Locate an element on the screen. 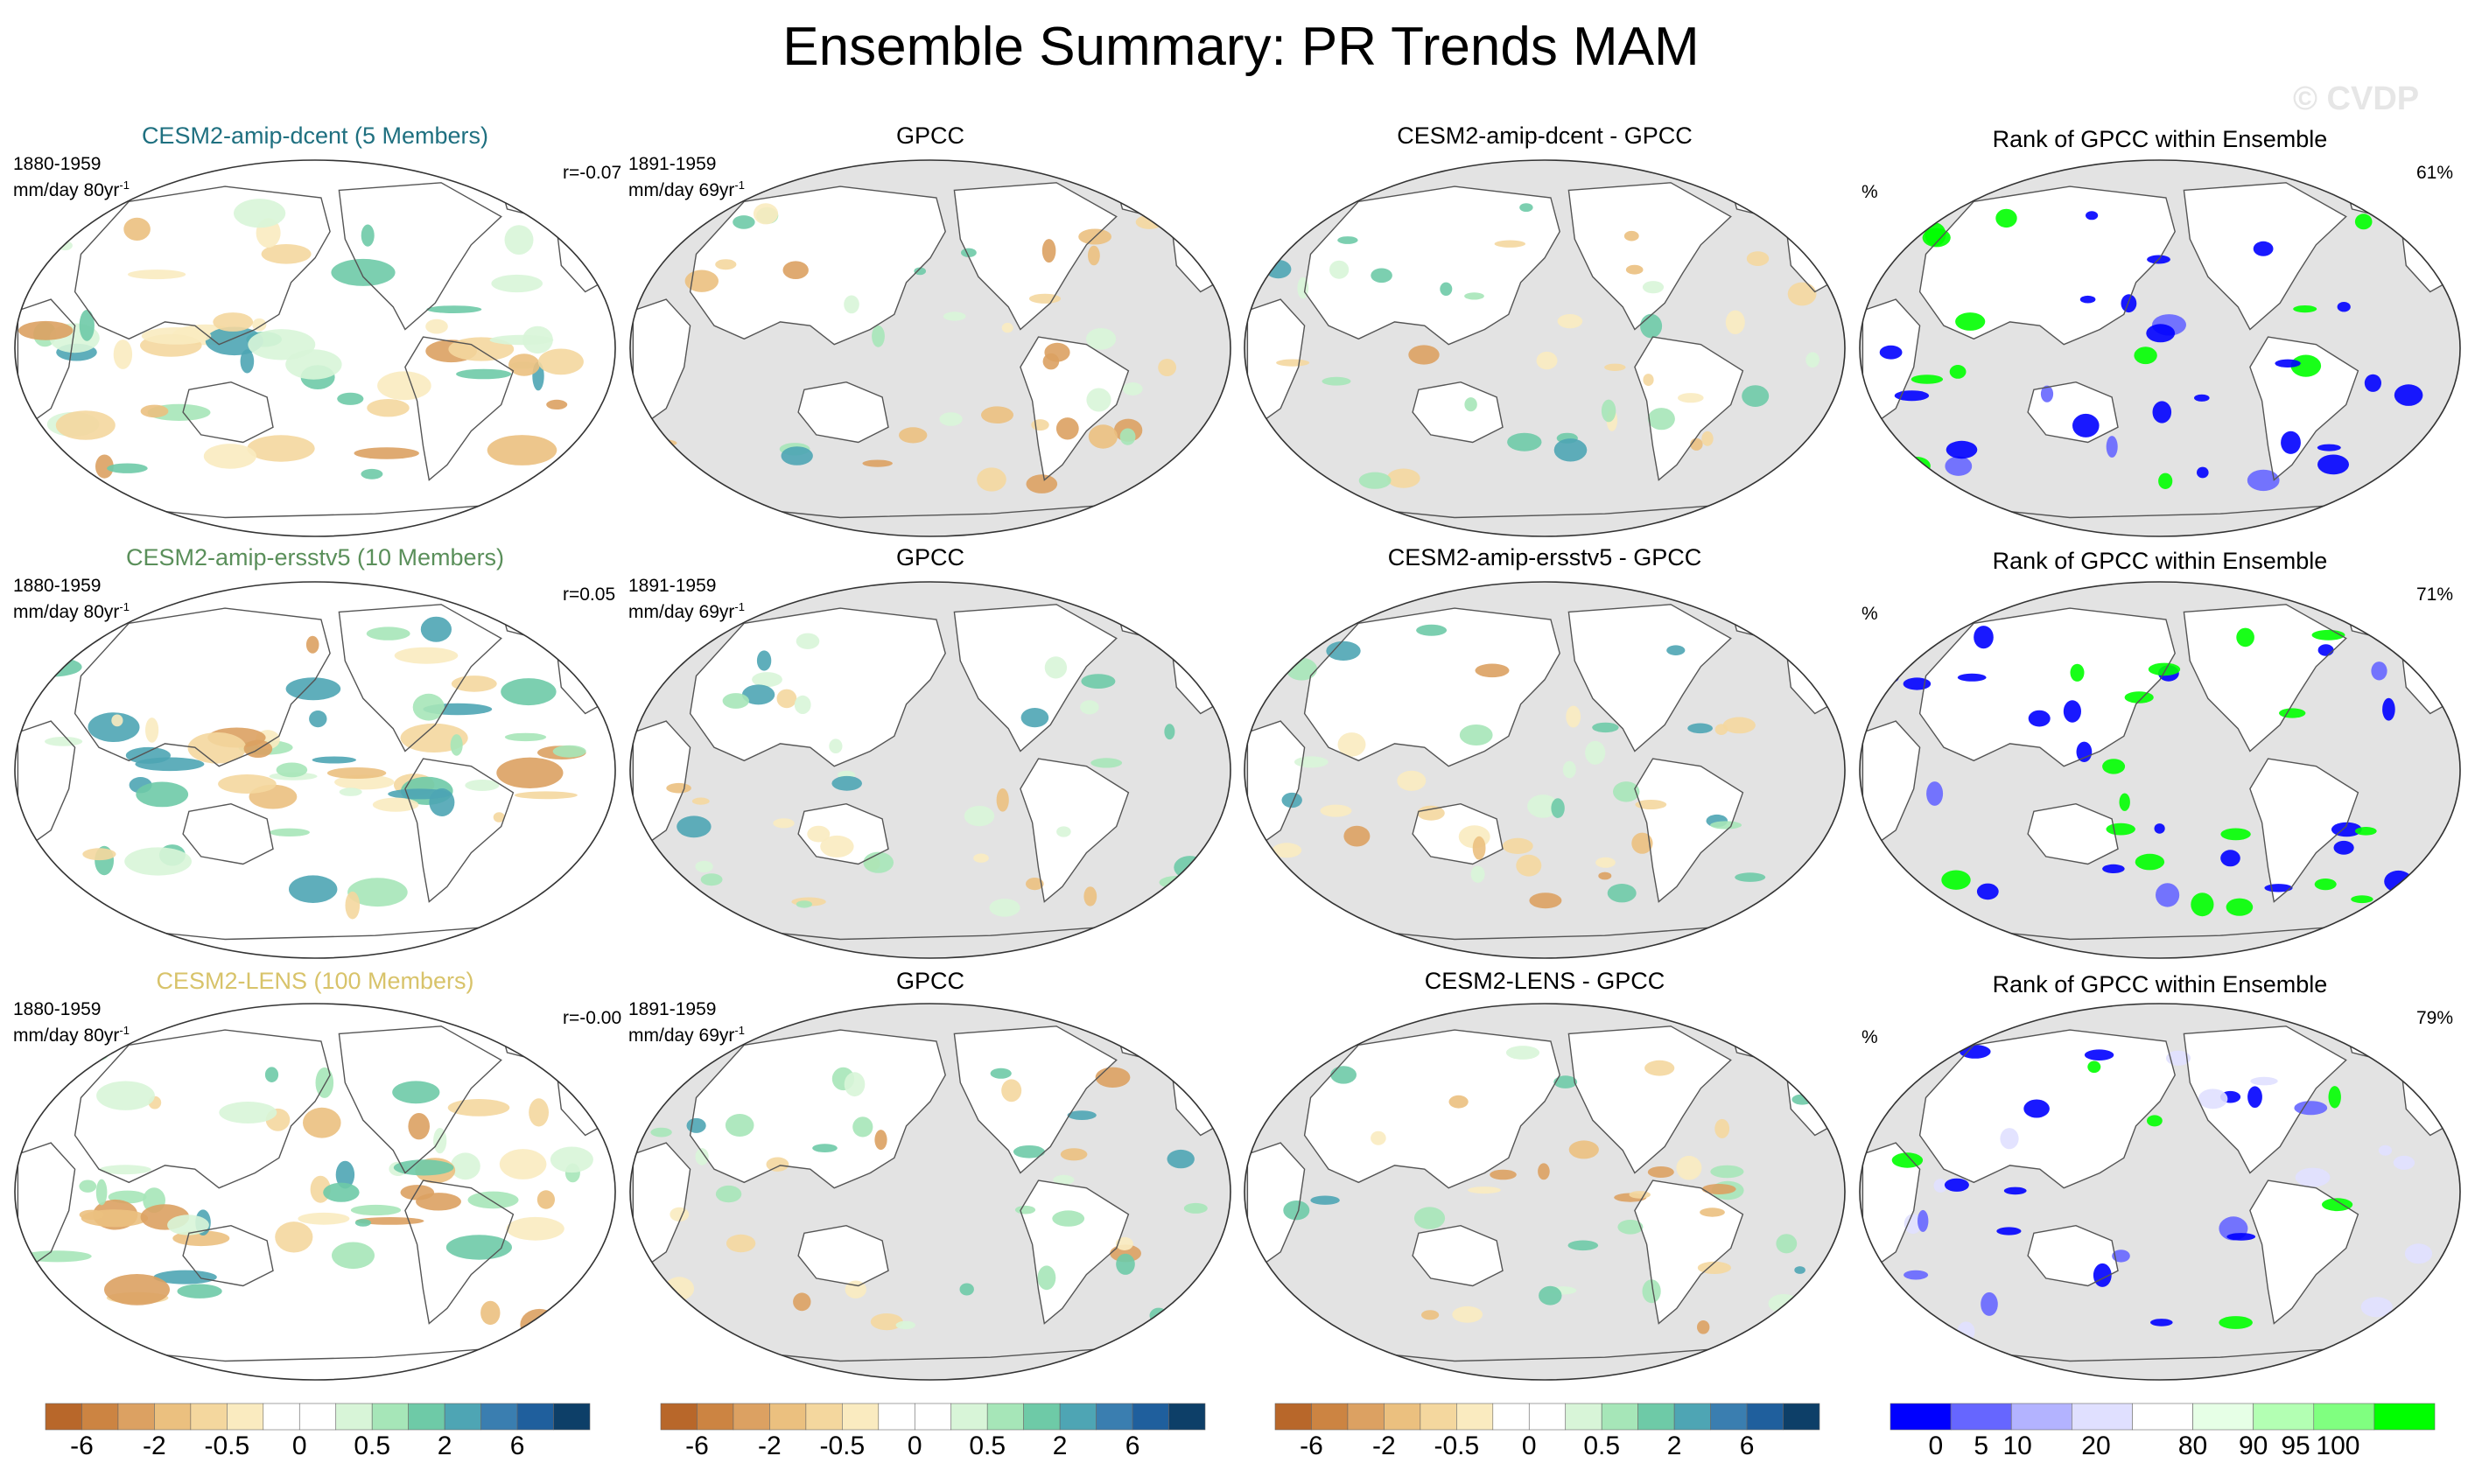  land-africa is located at coordinates (662, 783).